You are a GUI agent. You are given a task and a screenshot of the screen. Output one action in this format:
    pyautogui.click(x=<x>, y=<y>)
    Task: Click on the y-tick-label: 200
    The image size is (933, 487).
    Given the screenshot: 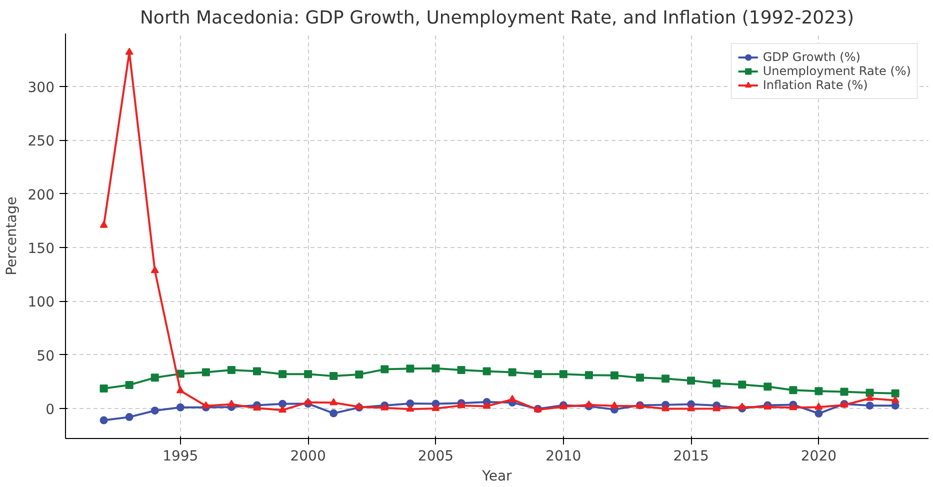 What is the action you would take?
    pyautogui.click(x=41, y=195)
    